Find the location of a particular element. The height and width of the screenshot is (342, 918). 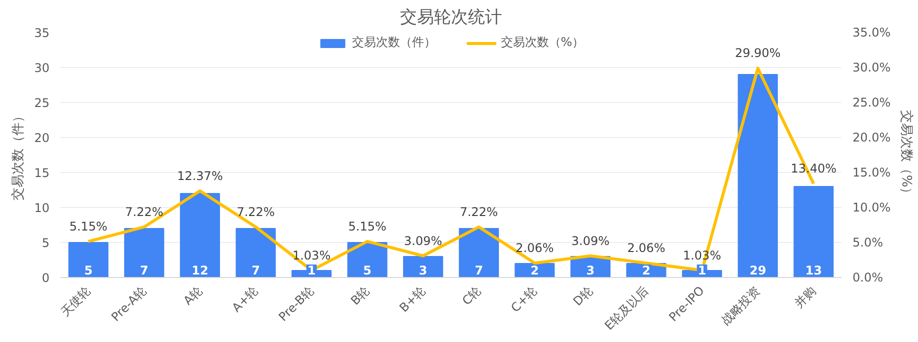

y2-tick-label: 0.0% is located at coordinates (867, 277).